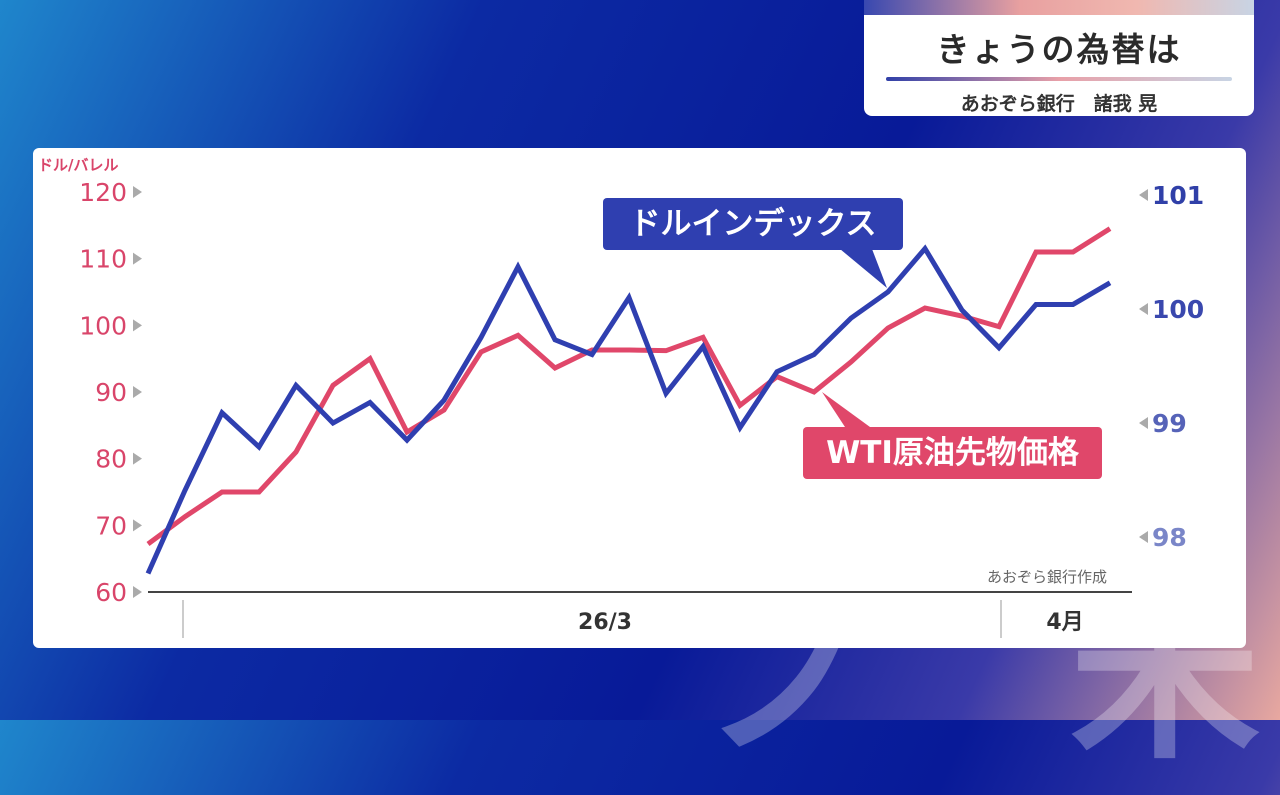 The height and width of the screenshot is (795, 1280). What do you see at coordinates (863, 268) in the screenshot?
I see `callout-pointer-dollar-index` at bounding box center [863, 268].